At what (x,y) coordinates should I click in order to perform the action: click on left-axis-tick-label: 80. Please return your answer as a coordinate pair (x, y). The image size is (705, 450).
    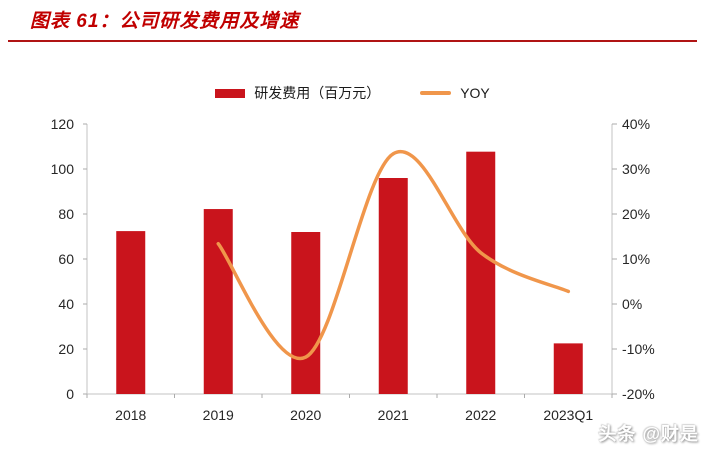
    Looking at the image, I should click on (66, 214).